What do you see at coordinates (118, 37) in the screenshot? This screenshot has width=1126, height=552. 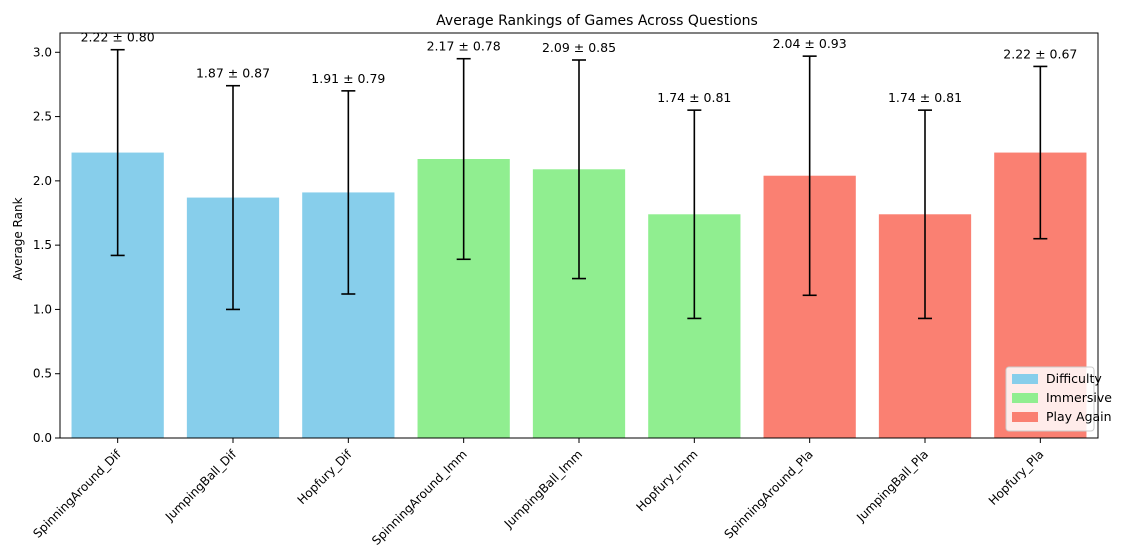 I see `data-label: 2.22 ± 0.80` at bounding box center [118, 37].